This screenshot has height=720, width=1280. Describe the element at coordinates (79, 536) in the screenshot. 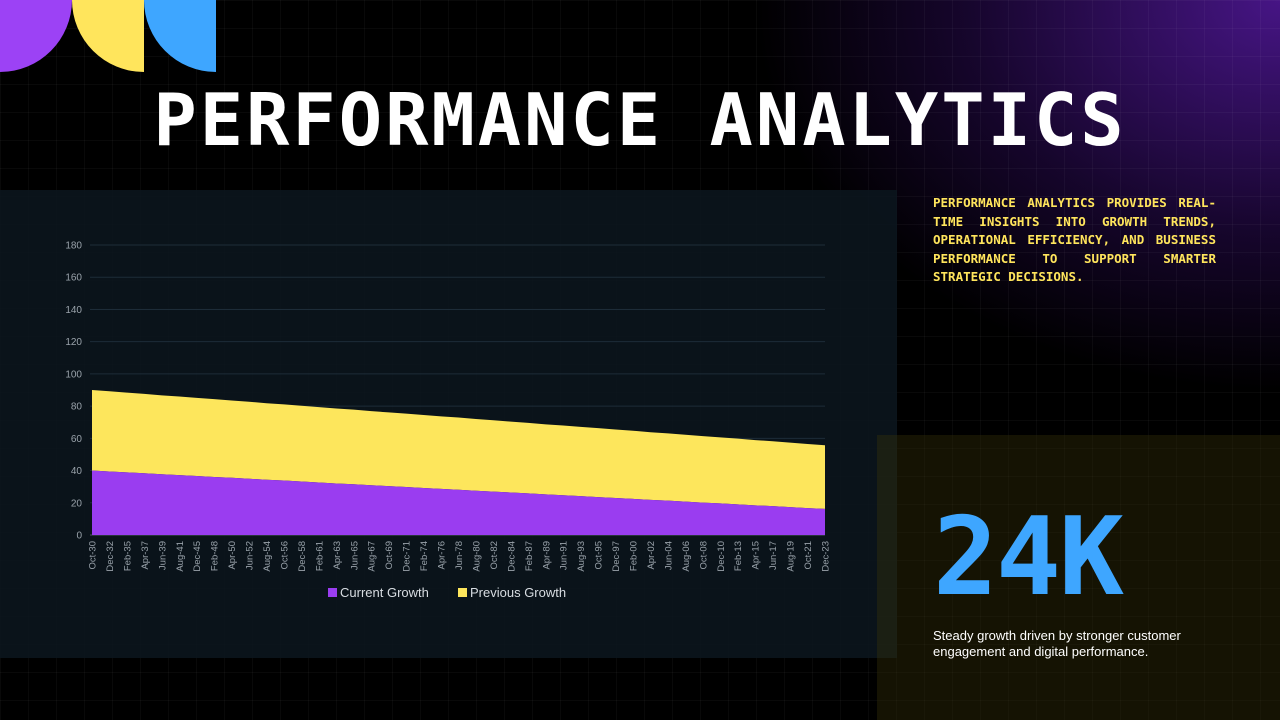

I see `y-tick-label: 0` at that location.